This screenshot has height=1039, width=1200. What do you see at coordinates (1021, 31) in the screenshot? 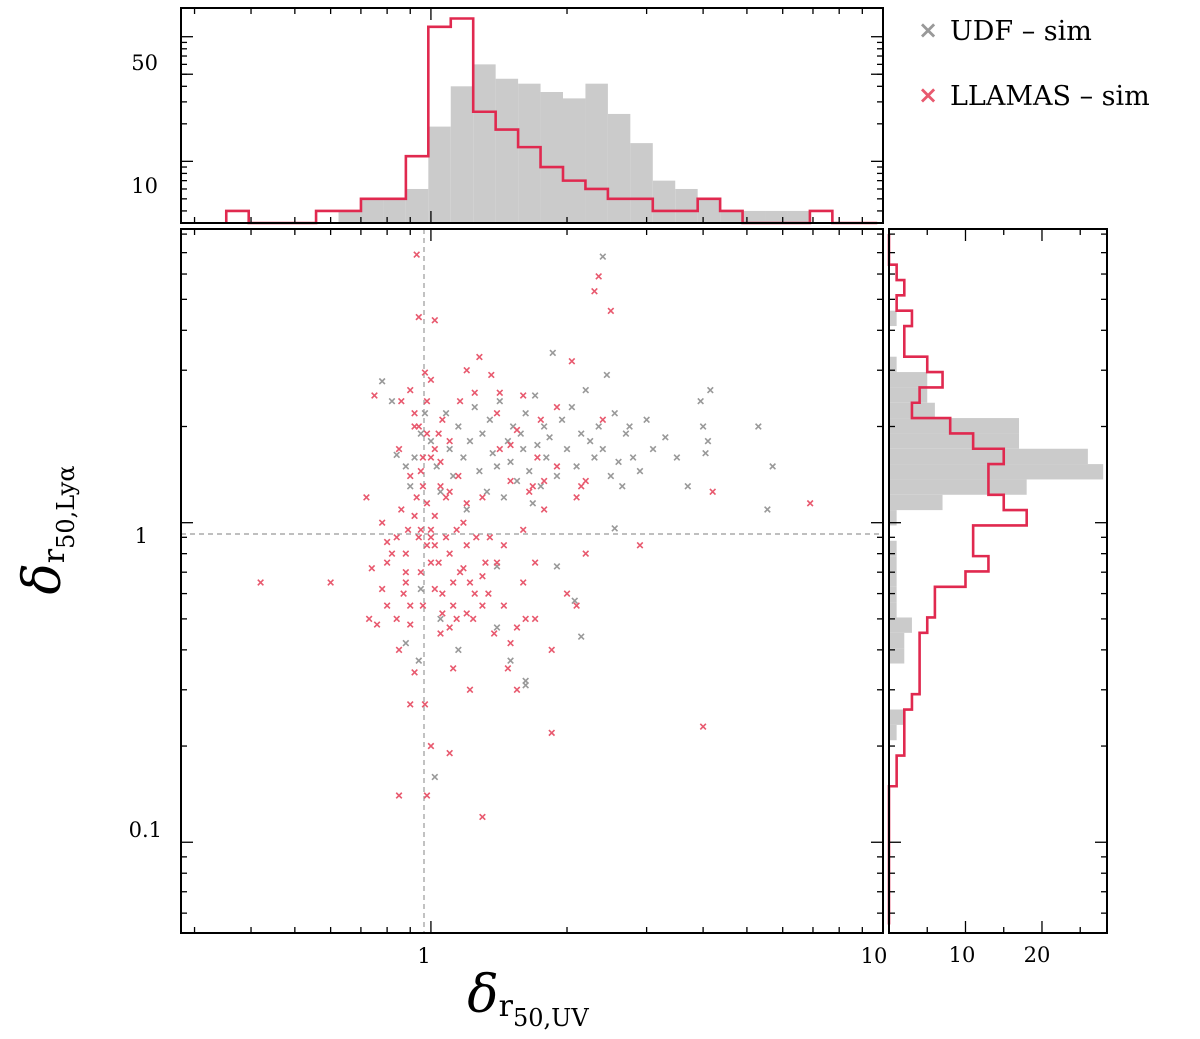
I see `legend-label-udf: UDF – sim` at bounding box center [1021, 31].